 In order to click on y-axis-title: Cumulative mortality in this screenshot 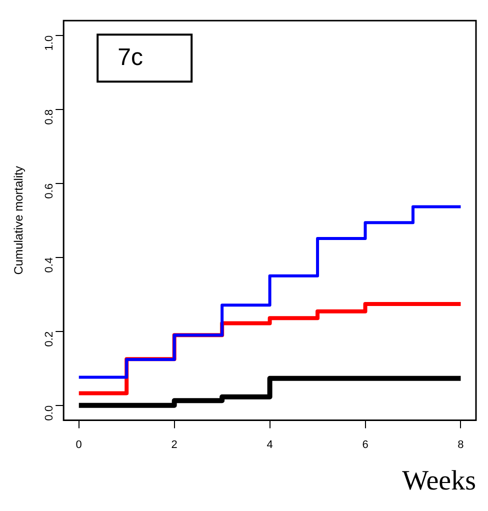, I will do `click(19, 220)`.